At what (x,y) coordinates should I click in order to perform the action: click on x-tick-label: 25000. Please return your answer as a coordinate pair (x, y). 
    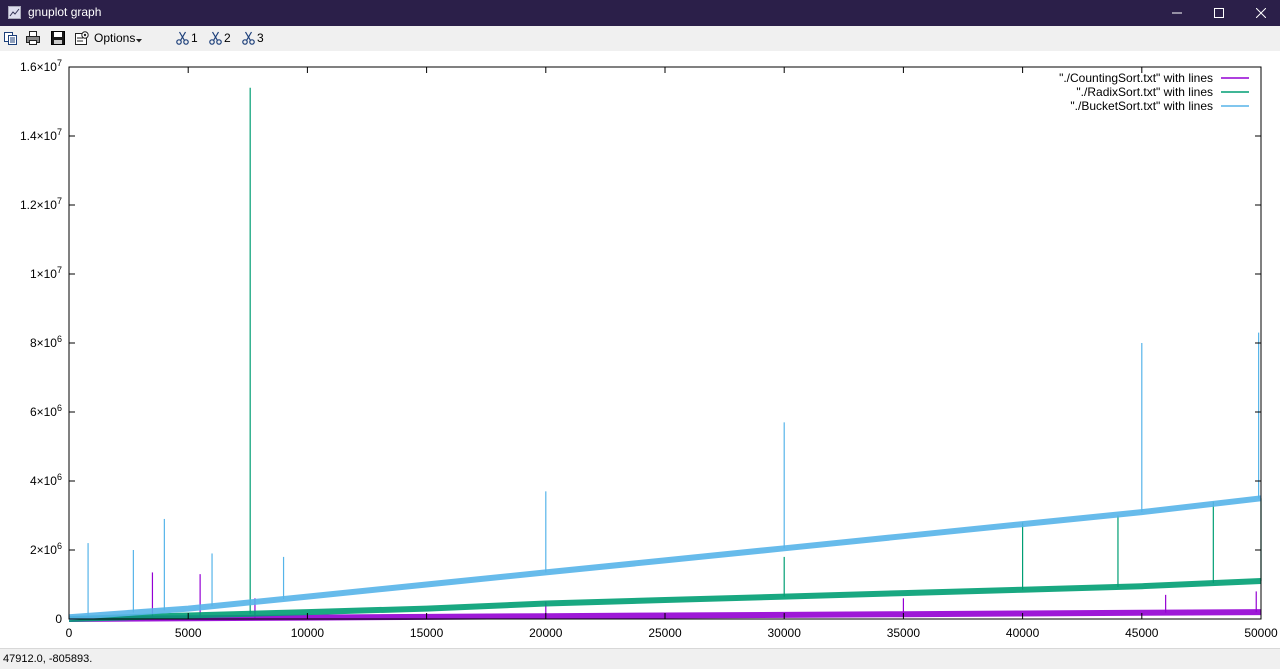
    Looking at the image, I should click on (665, 633).